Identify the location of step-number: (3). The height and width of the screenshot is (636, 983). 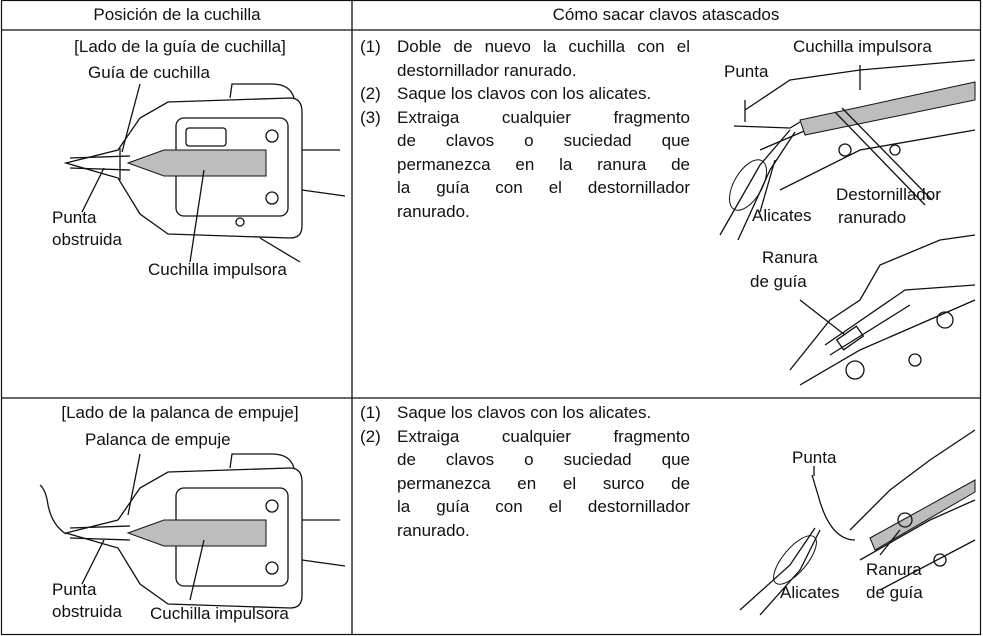
(370, 117).